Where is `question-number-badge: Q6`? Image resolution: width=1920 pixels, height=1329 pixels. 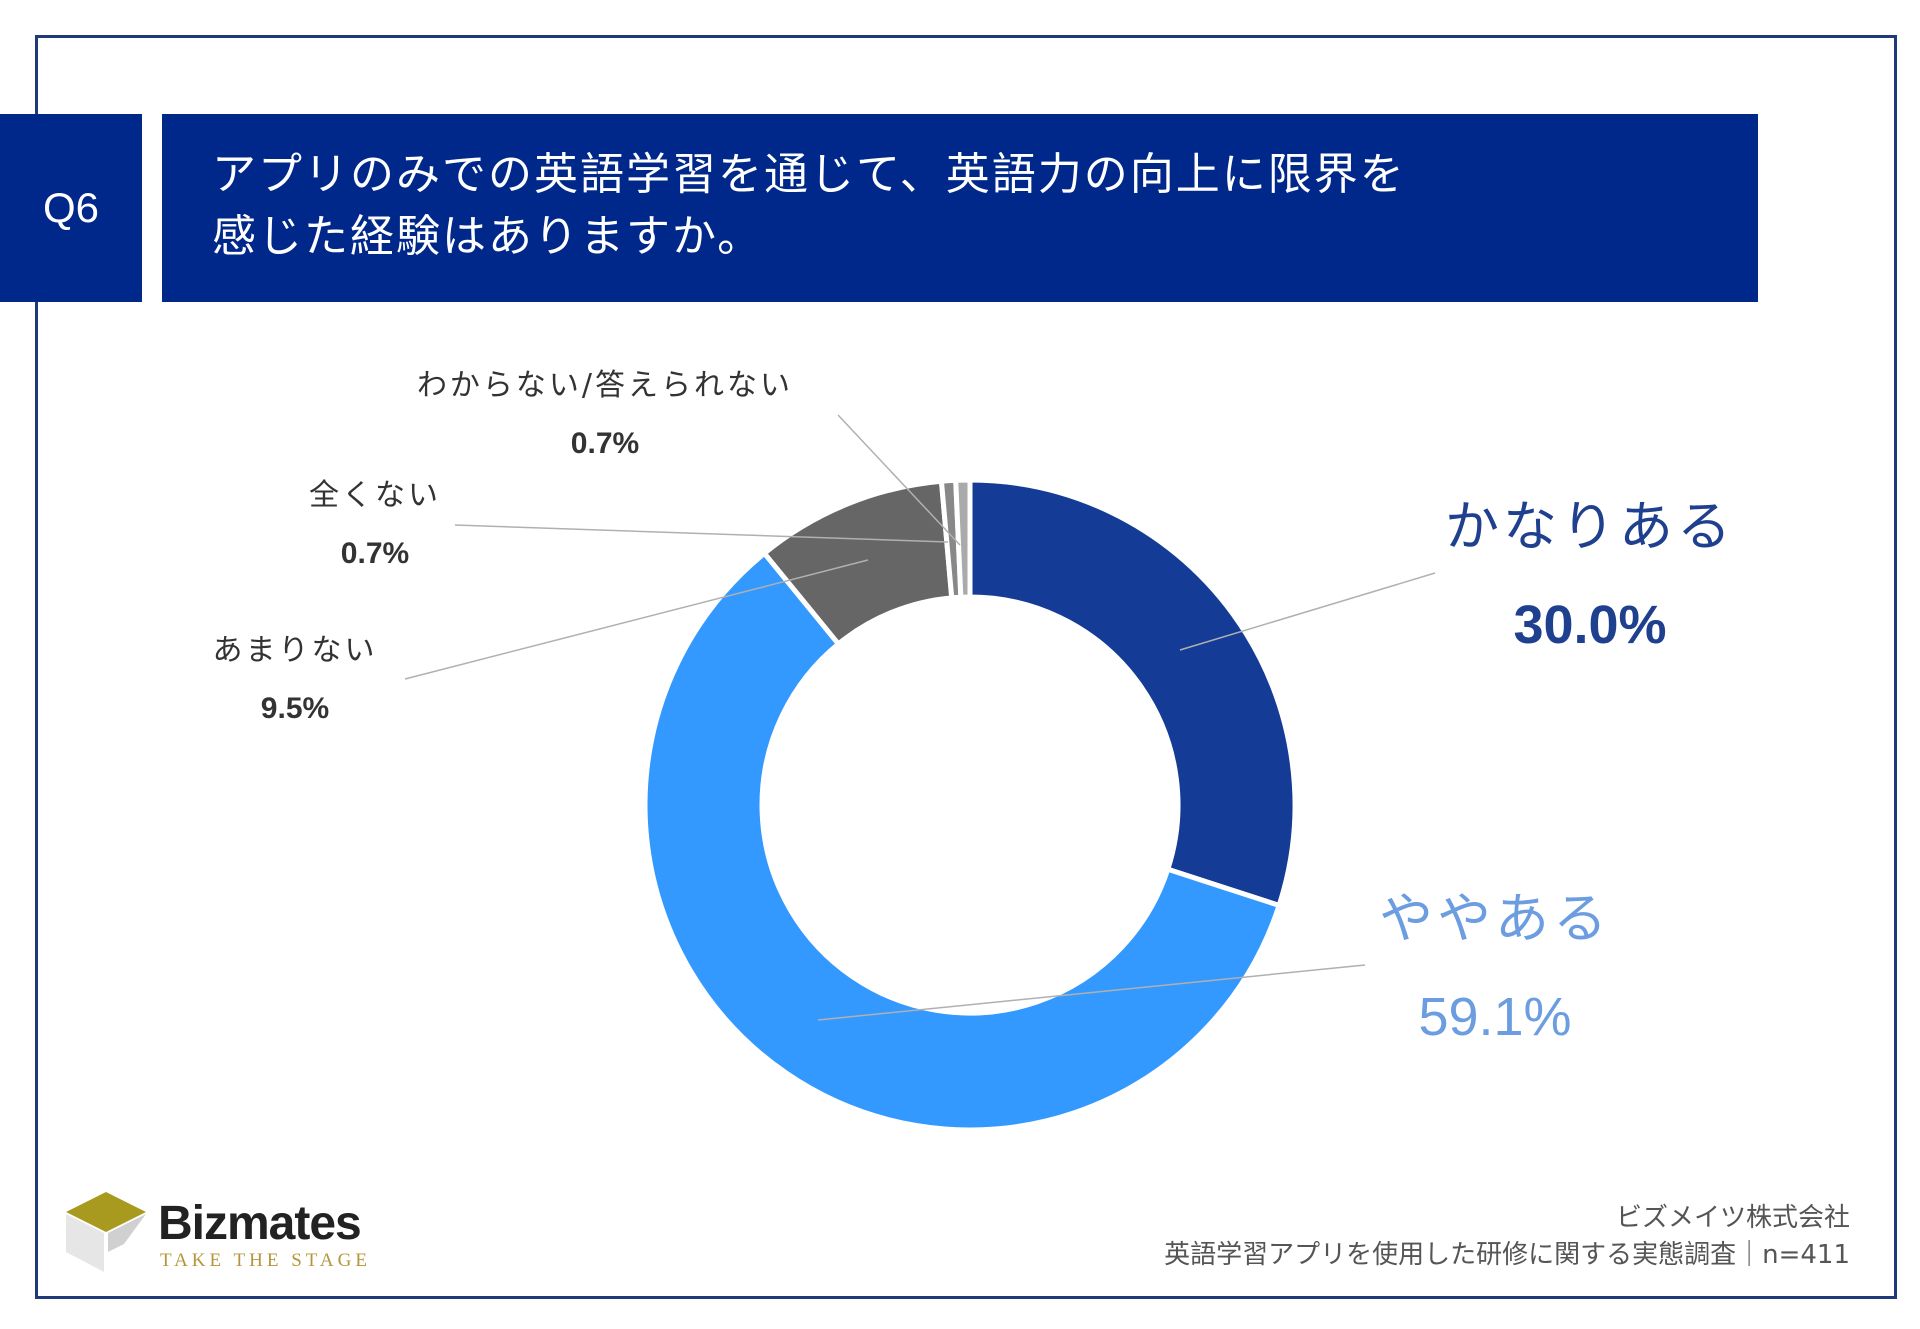 question-number-badge: Q6 is located at coordinates (71, 208).